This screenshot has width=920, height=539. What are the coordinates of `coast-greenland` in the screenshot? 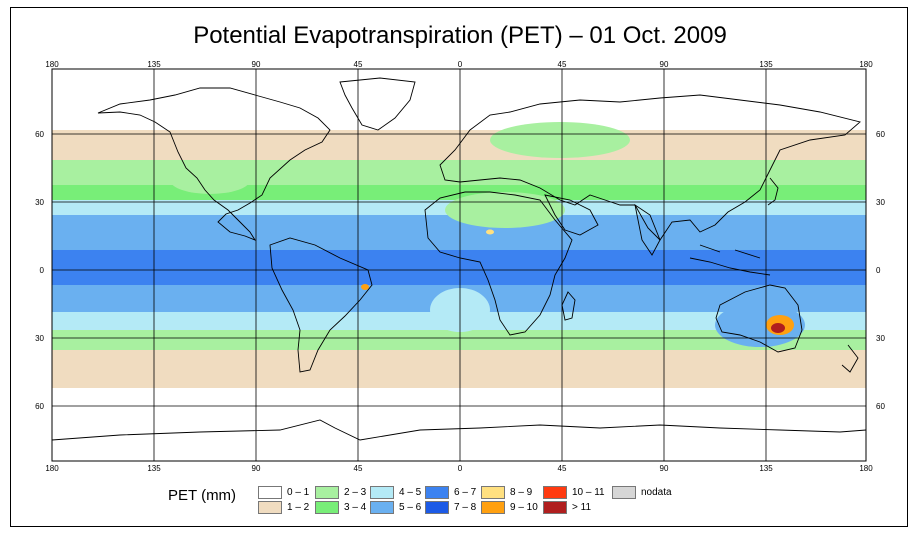 It's located at (377, 104).